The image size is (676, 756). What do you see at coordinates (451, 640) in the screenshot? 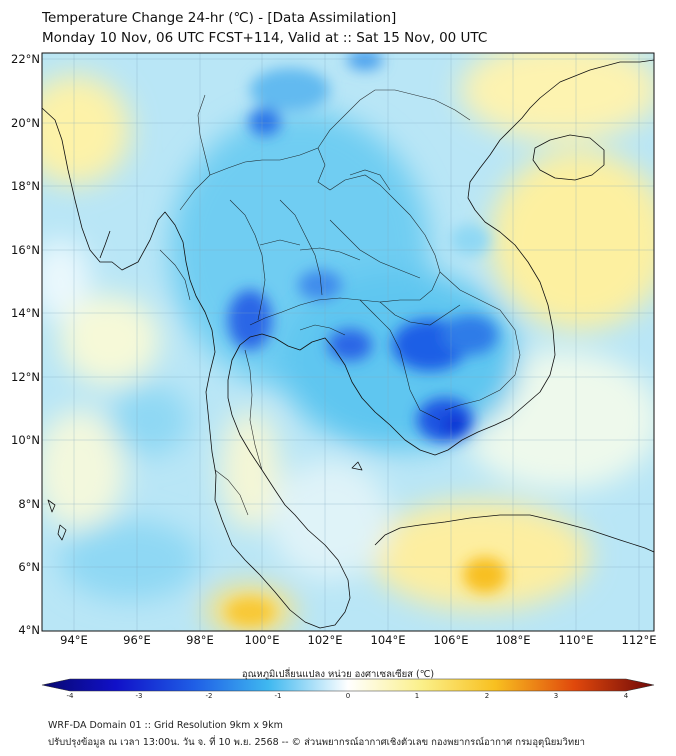
I see `lon-label: 106°E` at bounding box center [451, 640].